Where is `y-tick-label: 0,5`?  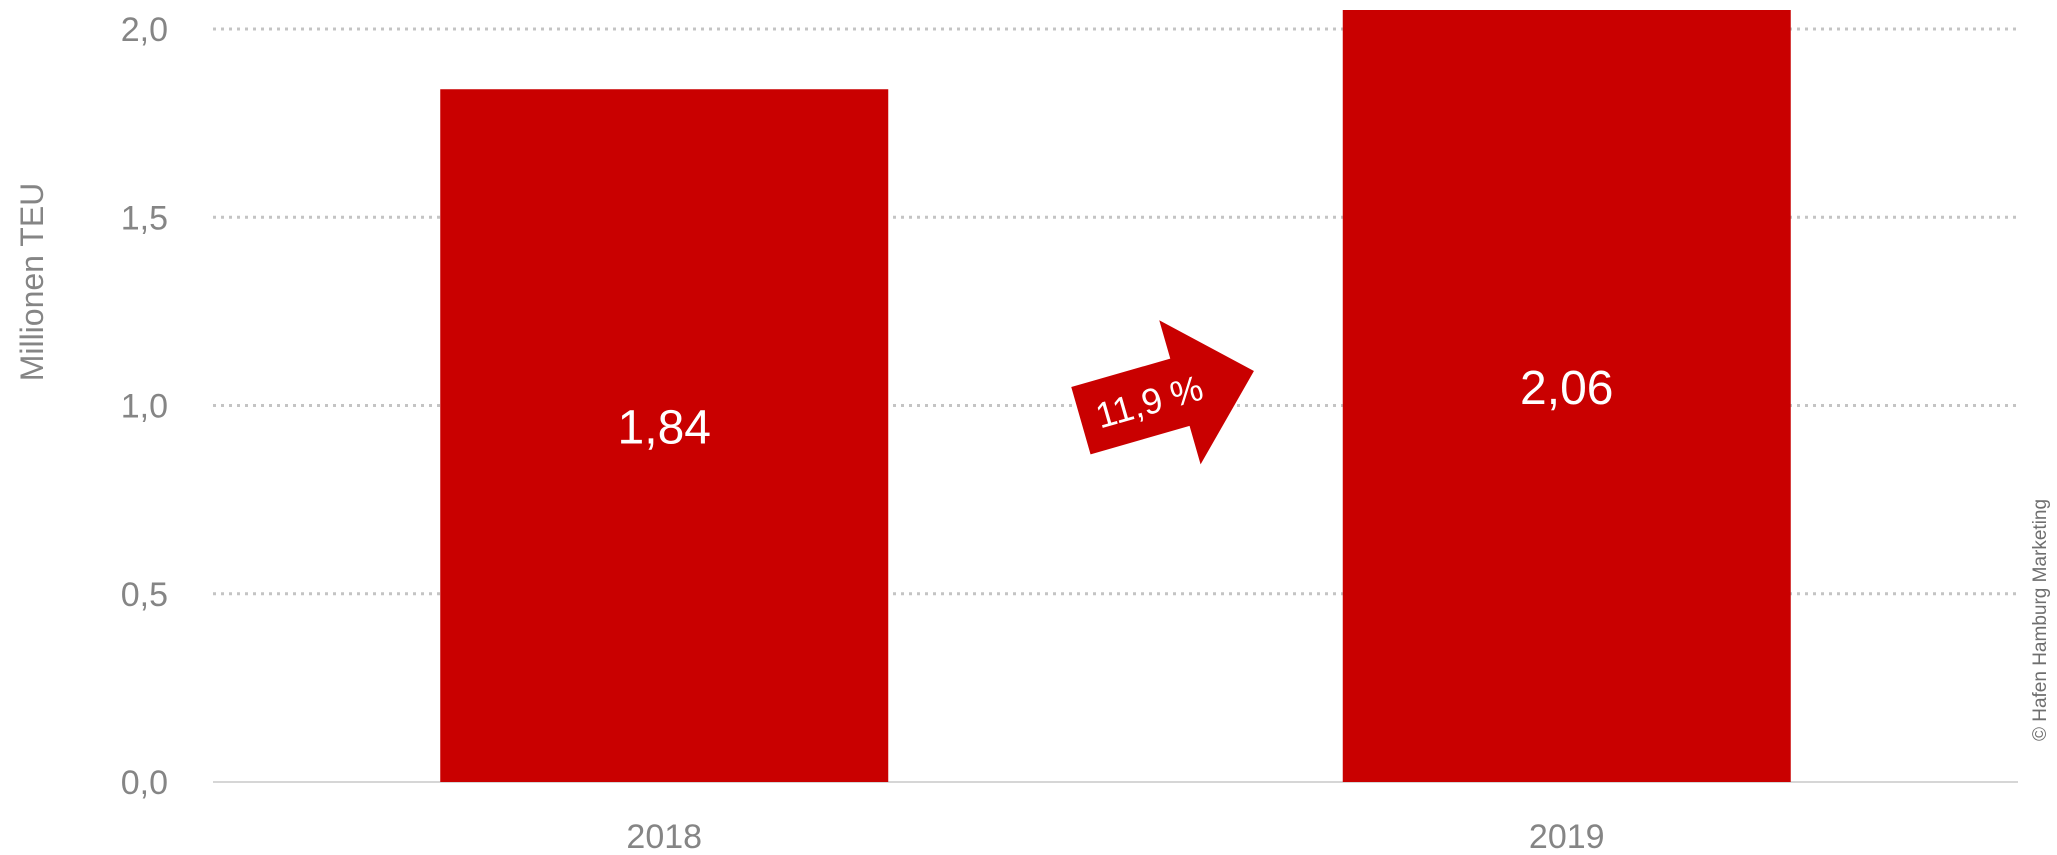 y-tick-label: 0,5 is located at coordinates (144, 595).